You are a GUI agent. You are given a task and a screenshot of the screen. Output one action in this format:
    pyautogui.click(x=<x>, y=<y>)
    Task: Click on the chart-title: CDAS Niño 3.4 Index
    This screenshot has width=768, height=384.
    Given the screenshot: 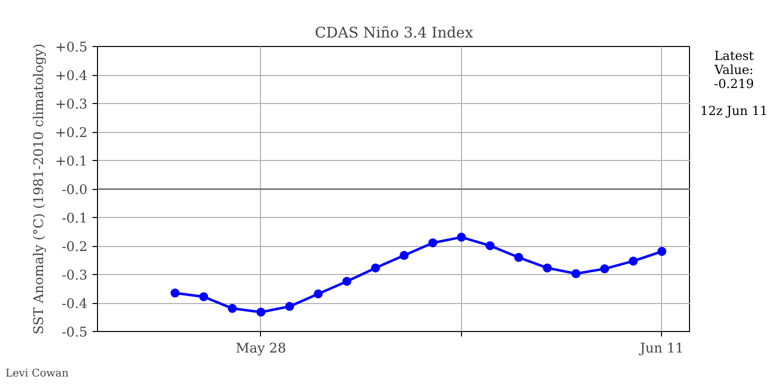 What is the action you would take?
    pyautogui.click(x=394, y=33)
    